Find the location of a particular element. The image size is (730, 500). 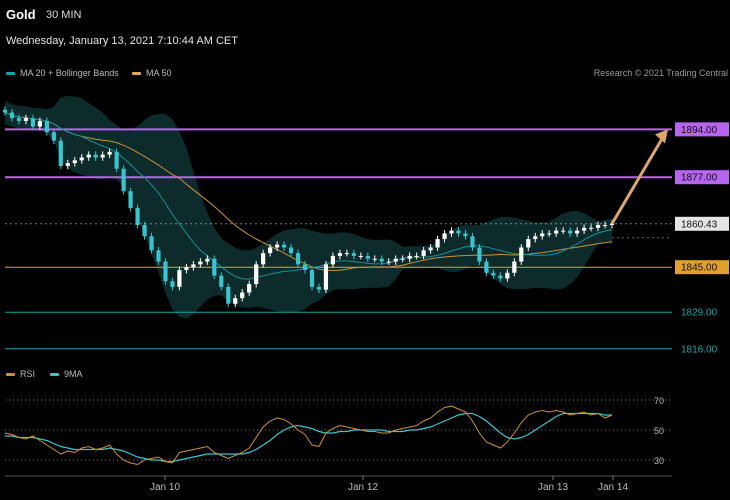

level-label-1: 1877.00 is located at coordinates (699, 178).